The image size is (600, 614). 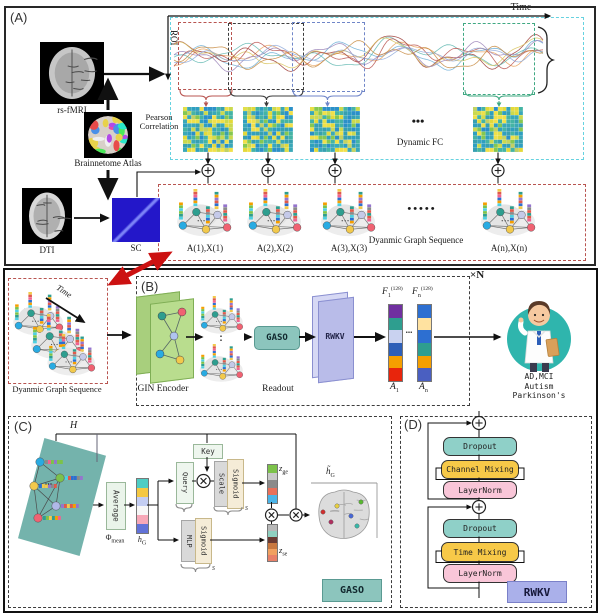 What do you see at coordinates (539, 395) in the screenshot?
I see `diagnosis-line3: Parkinson's` at bounding box center [539, 395].